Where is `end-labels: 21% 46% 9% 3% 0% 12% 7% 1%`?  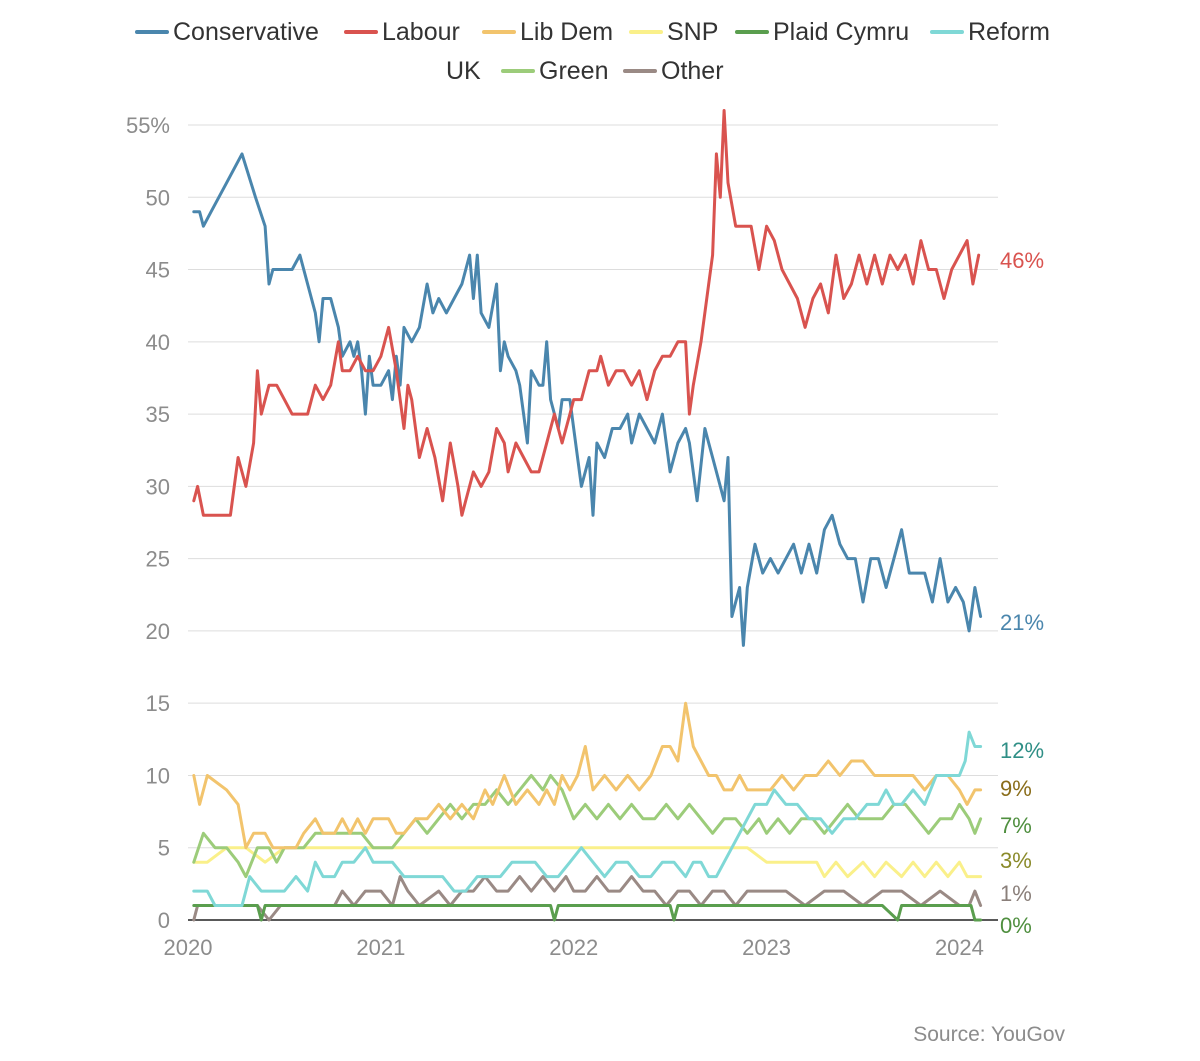 end-labels: 21% 46% 9% 3% 0% 12% 7% 1% is located at coordinates (1022, 593).